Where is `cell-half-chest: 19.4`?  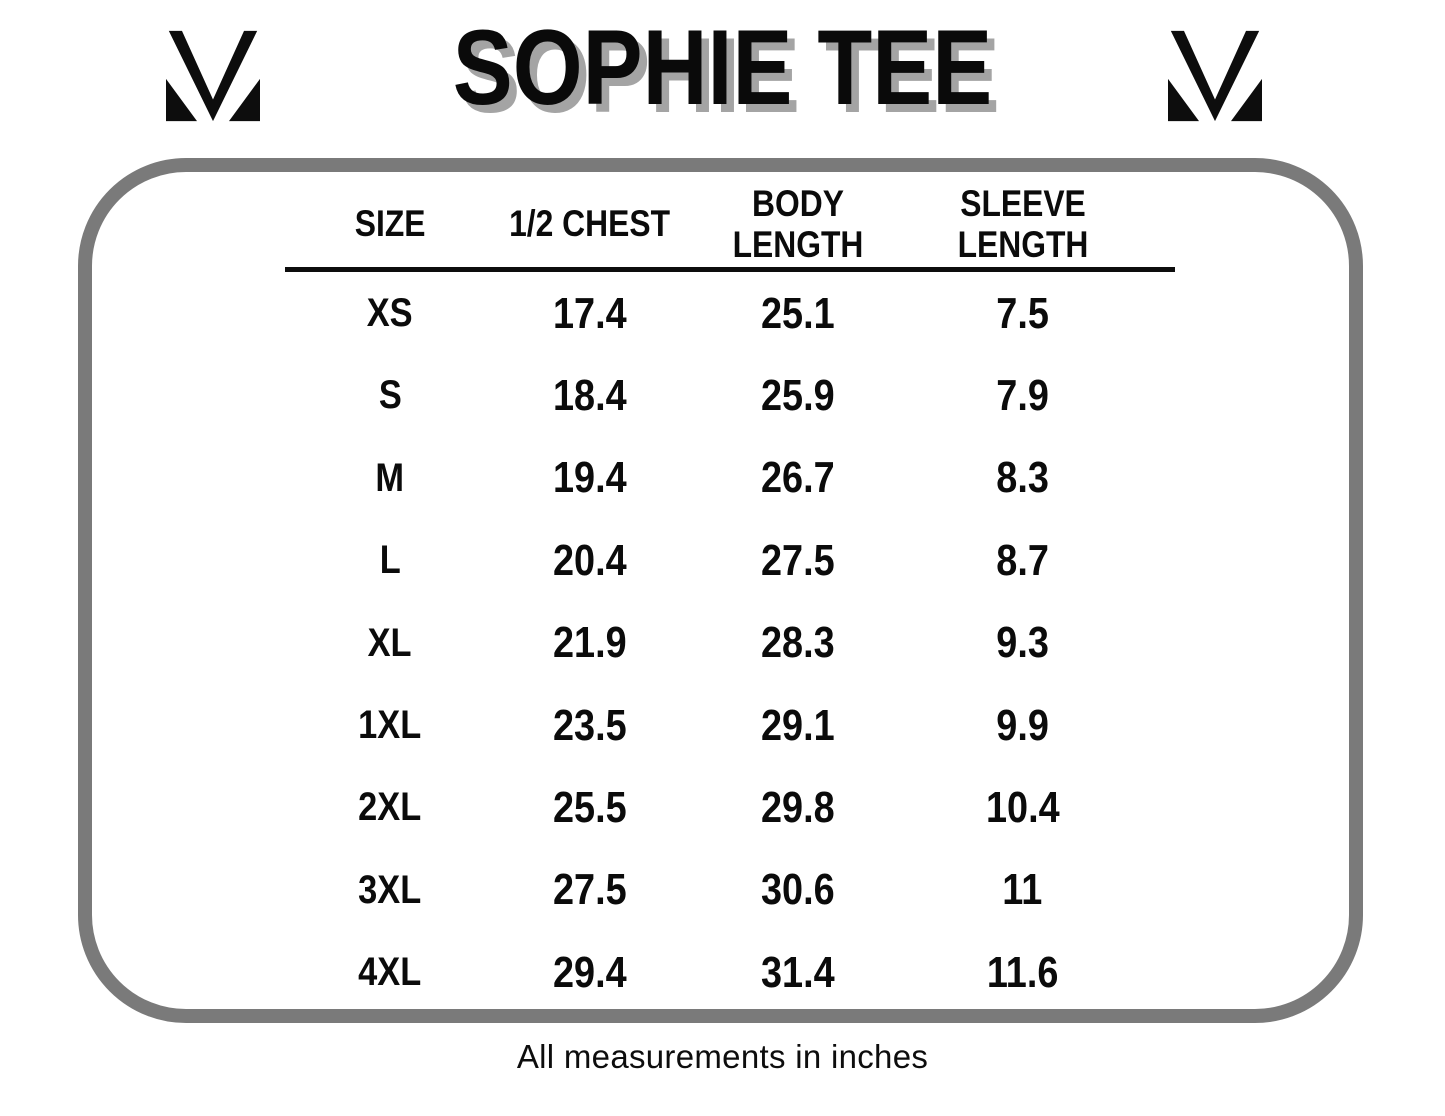 cell-half-chest: 19.4 is located at coordinates (590, 478).